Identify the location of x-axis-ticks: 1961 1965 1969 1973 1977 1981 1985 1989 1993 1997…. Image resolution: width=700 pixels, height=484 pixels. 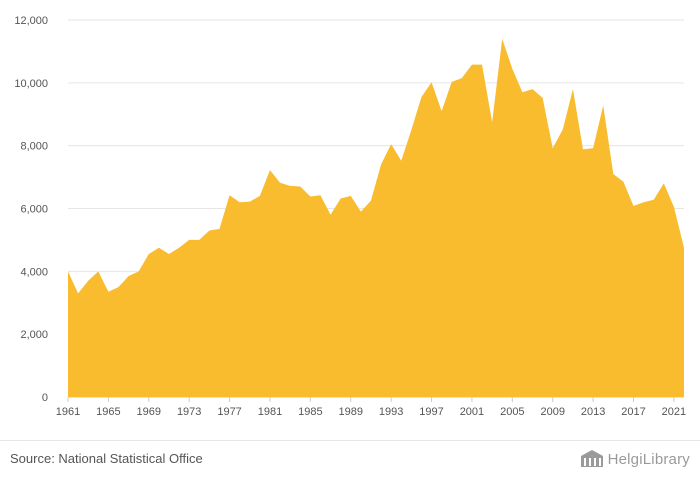
(371, 407).